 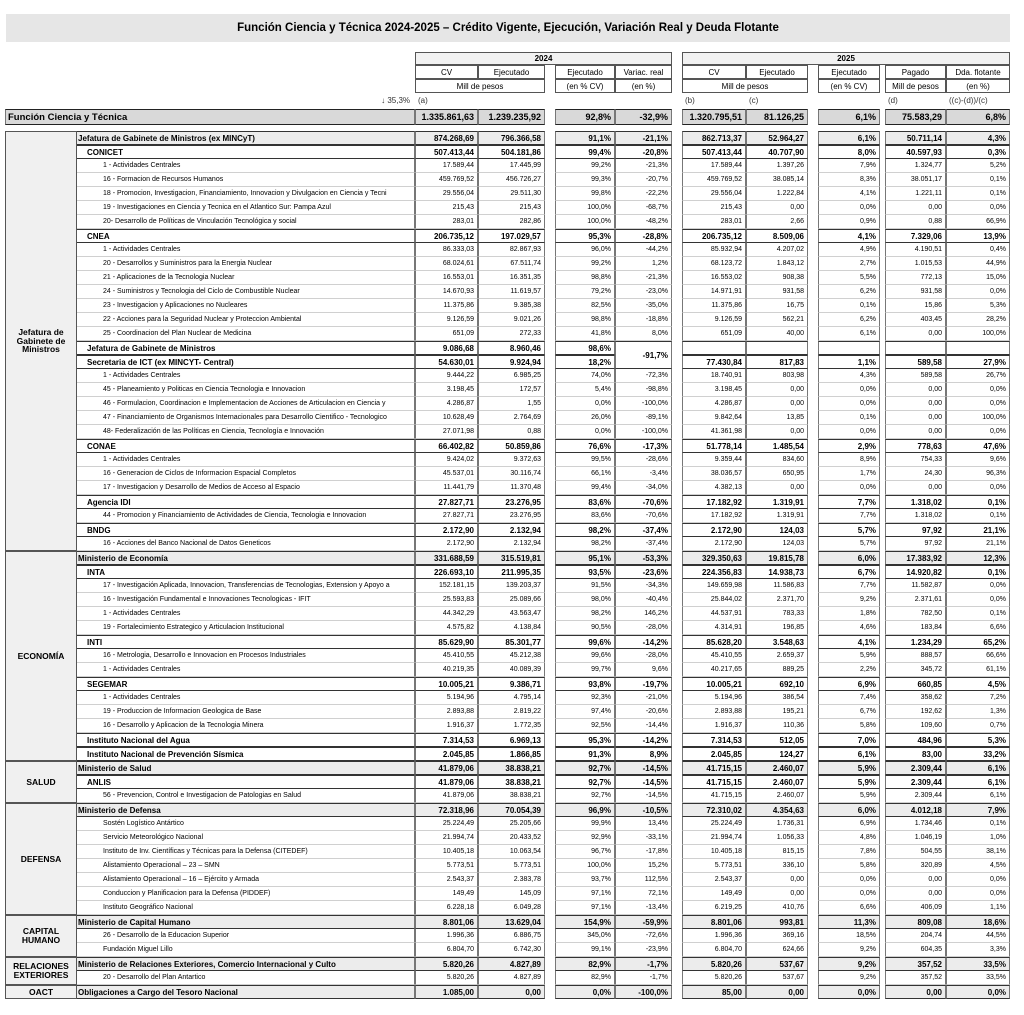 What do you see at coordinates (585, 838) in the screenshot?
I see `value-cell: 92,9%` at bounding box center [585, 838].